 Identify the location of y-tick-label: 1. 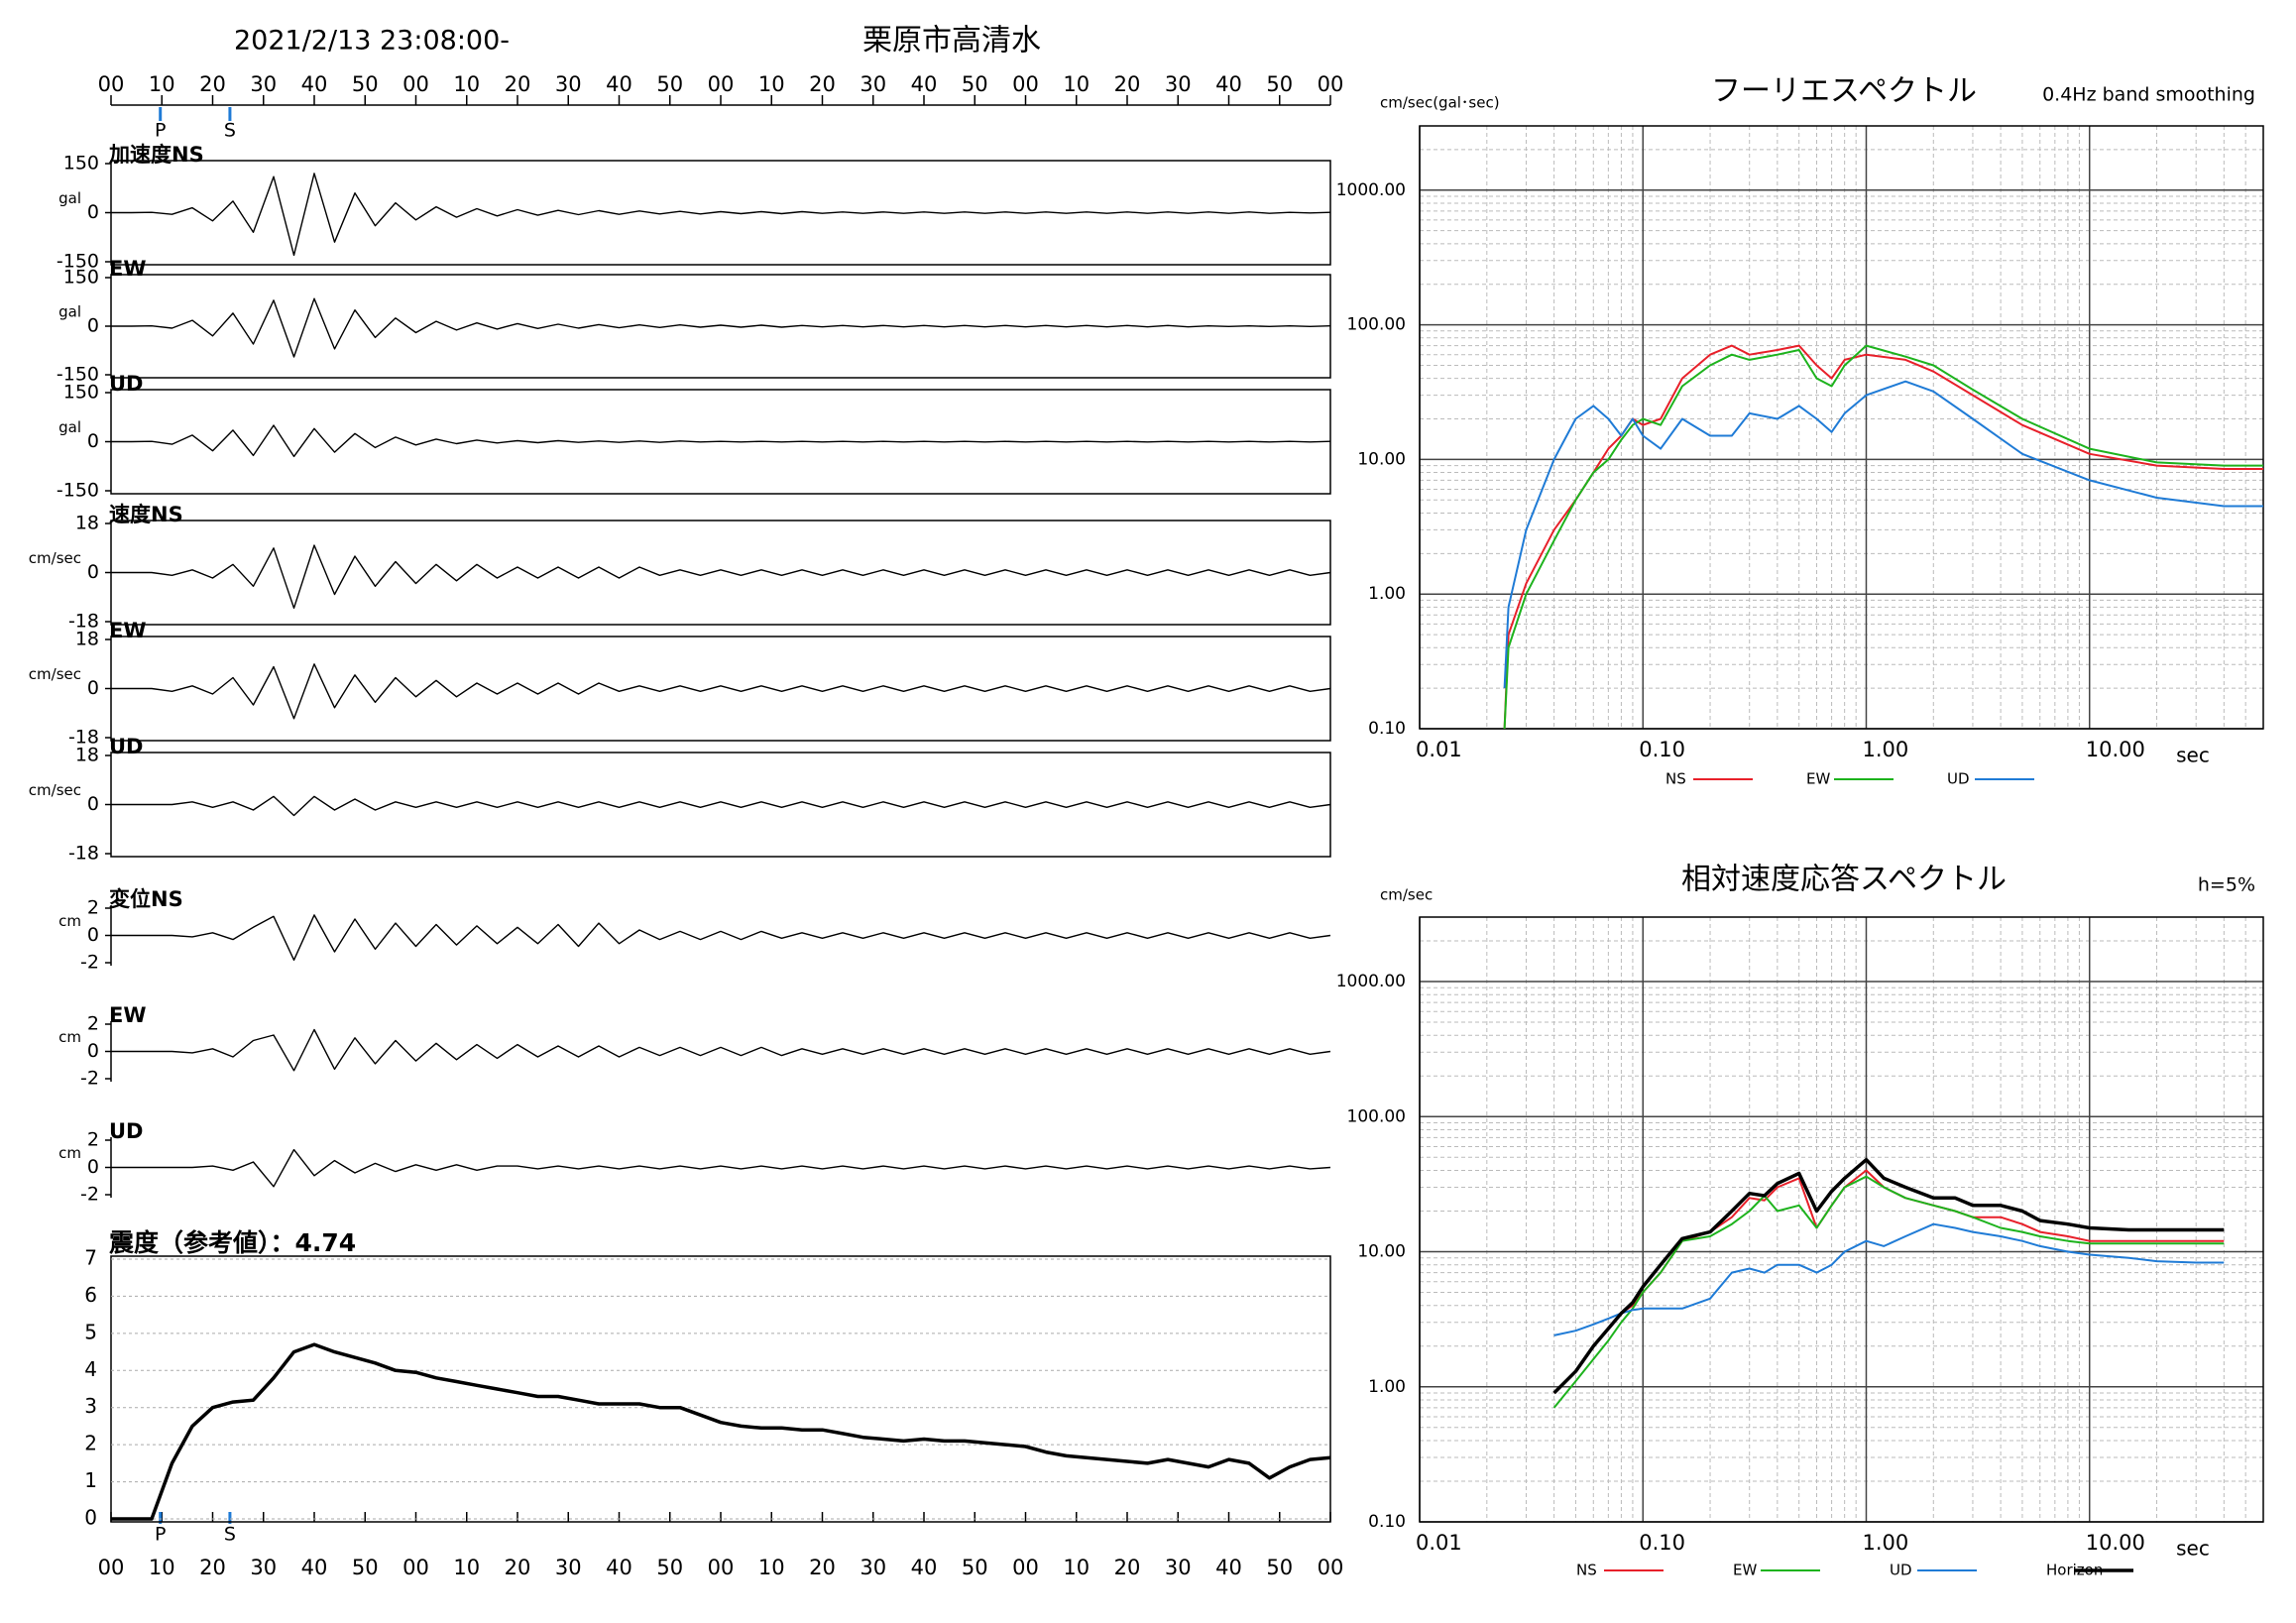
(90, 1480).